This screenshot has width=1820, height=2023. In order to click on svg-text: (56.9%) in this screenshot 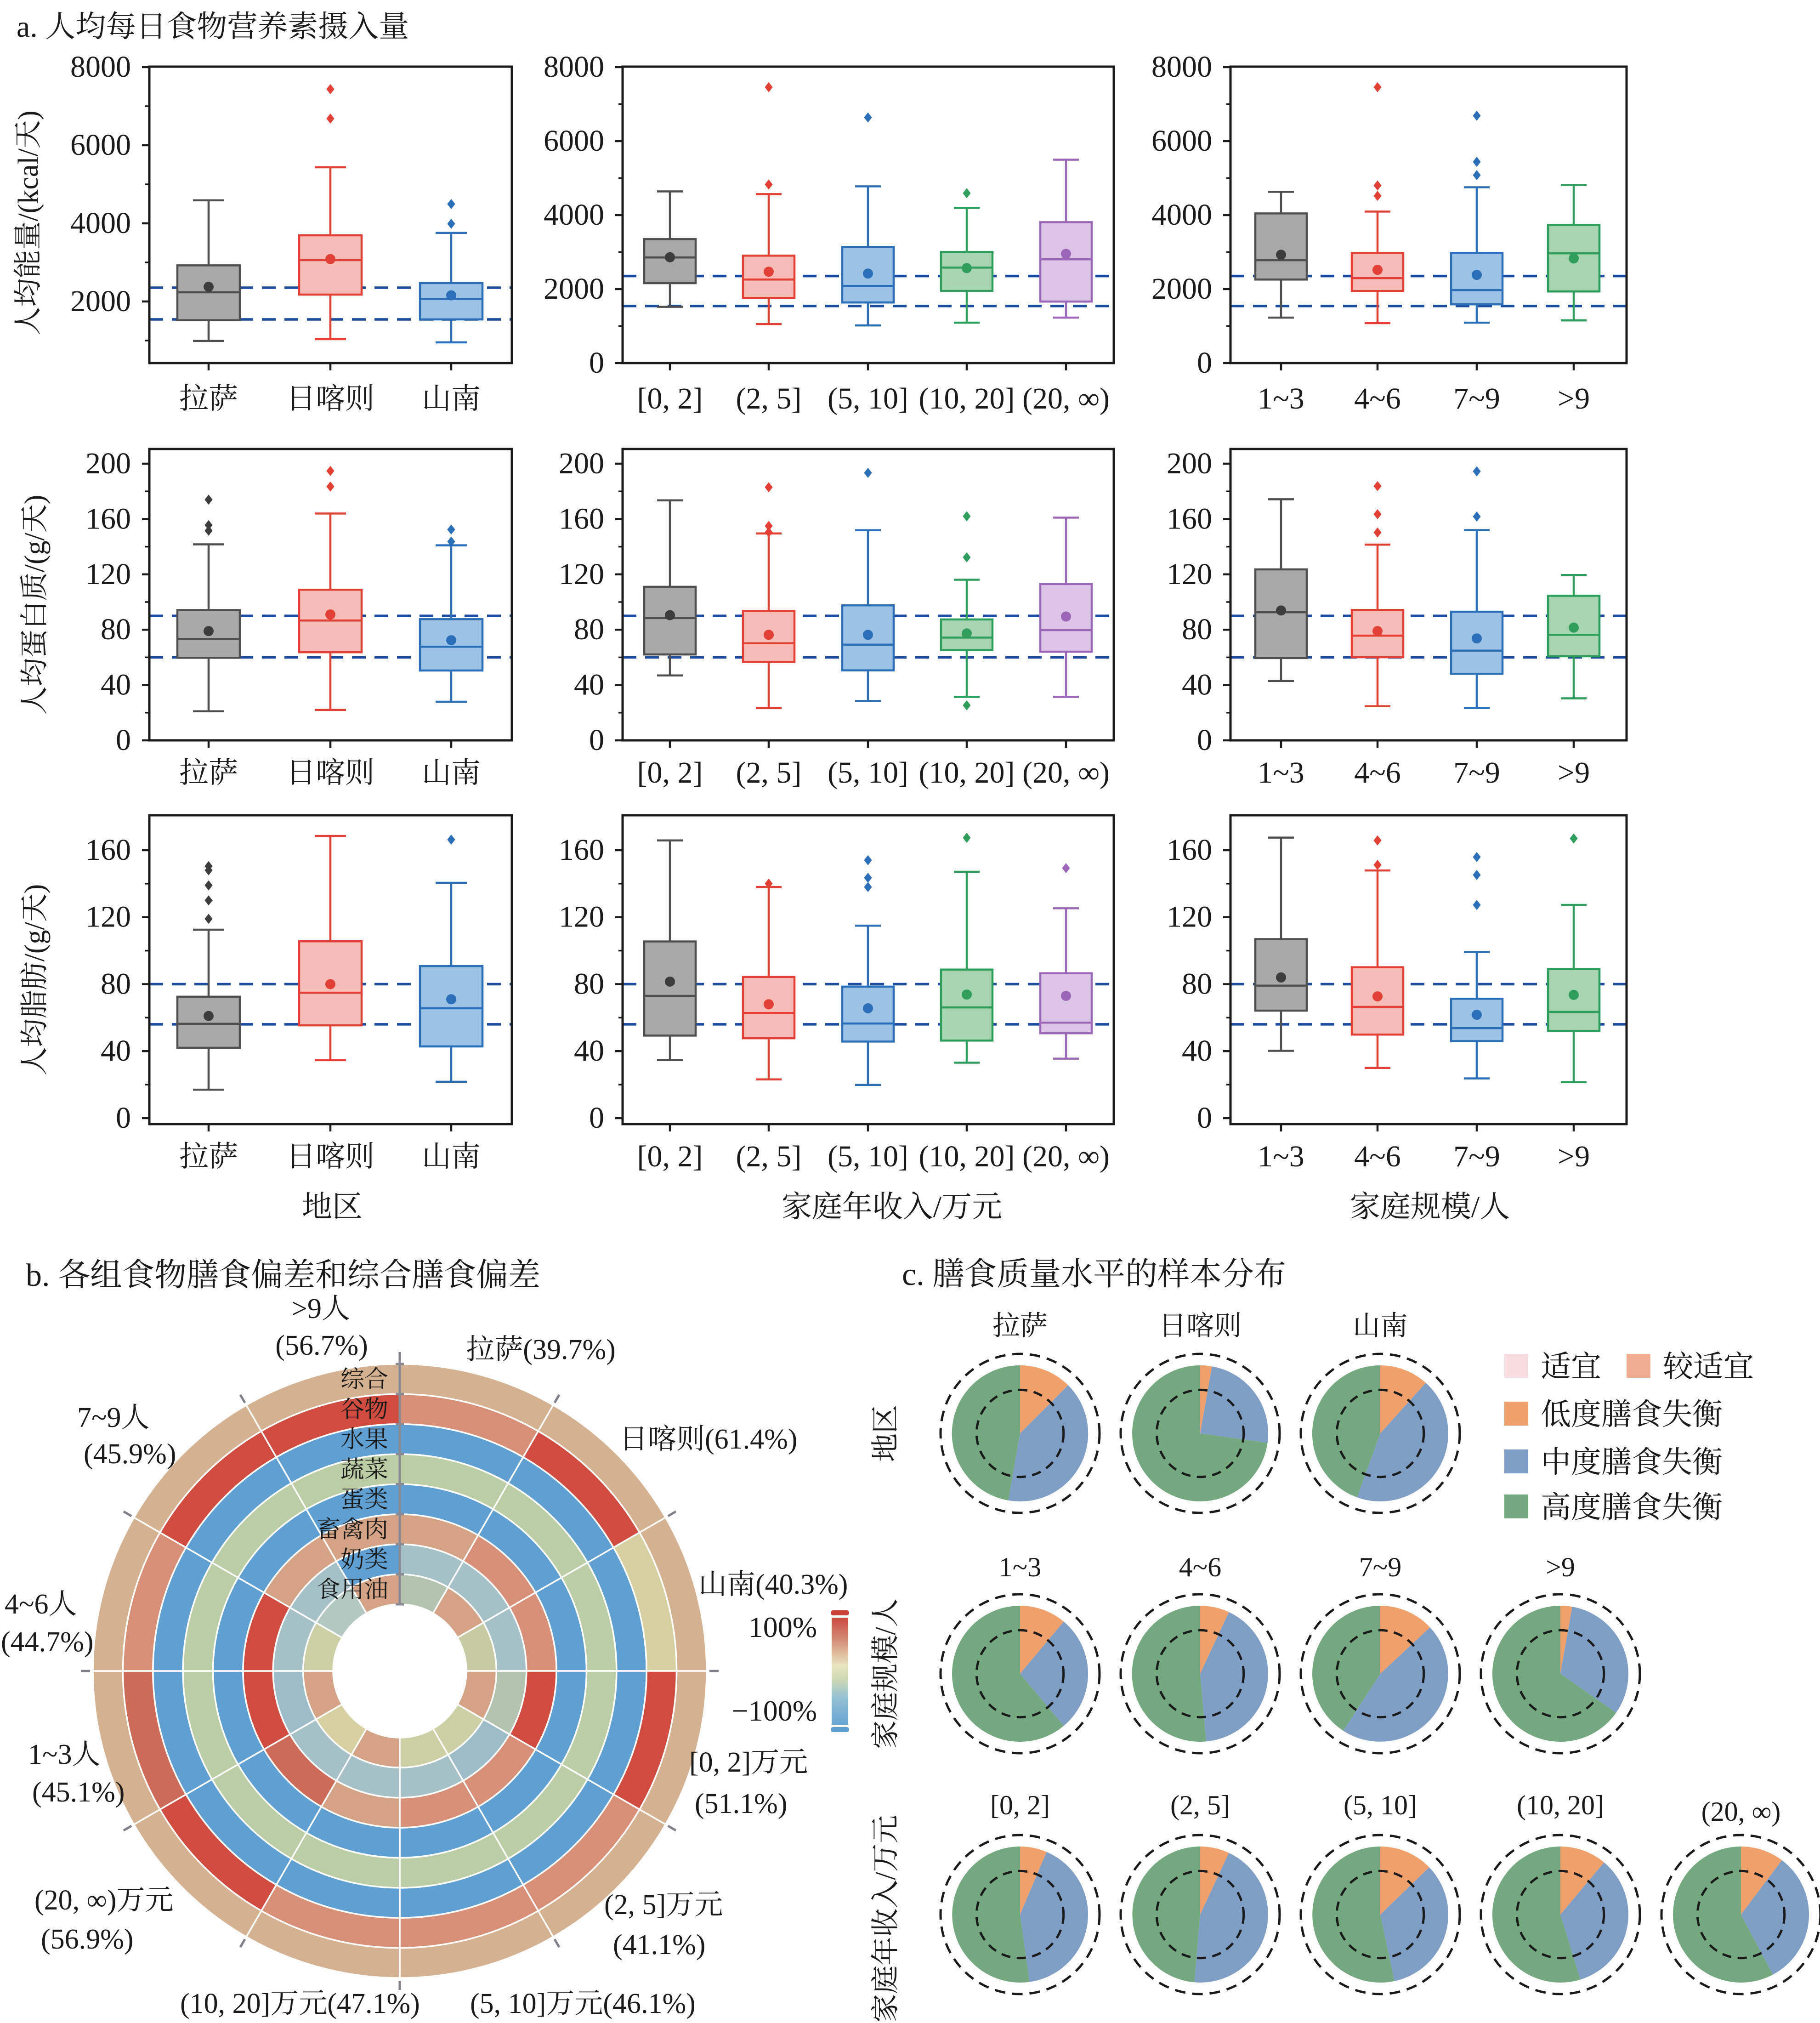, I will do `click(87, 1940)`.